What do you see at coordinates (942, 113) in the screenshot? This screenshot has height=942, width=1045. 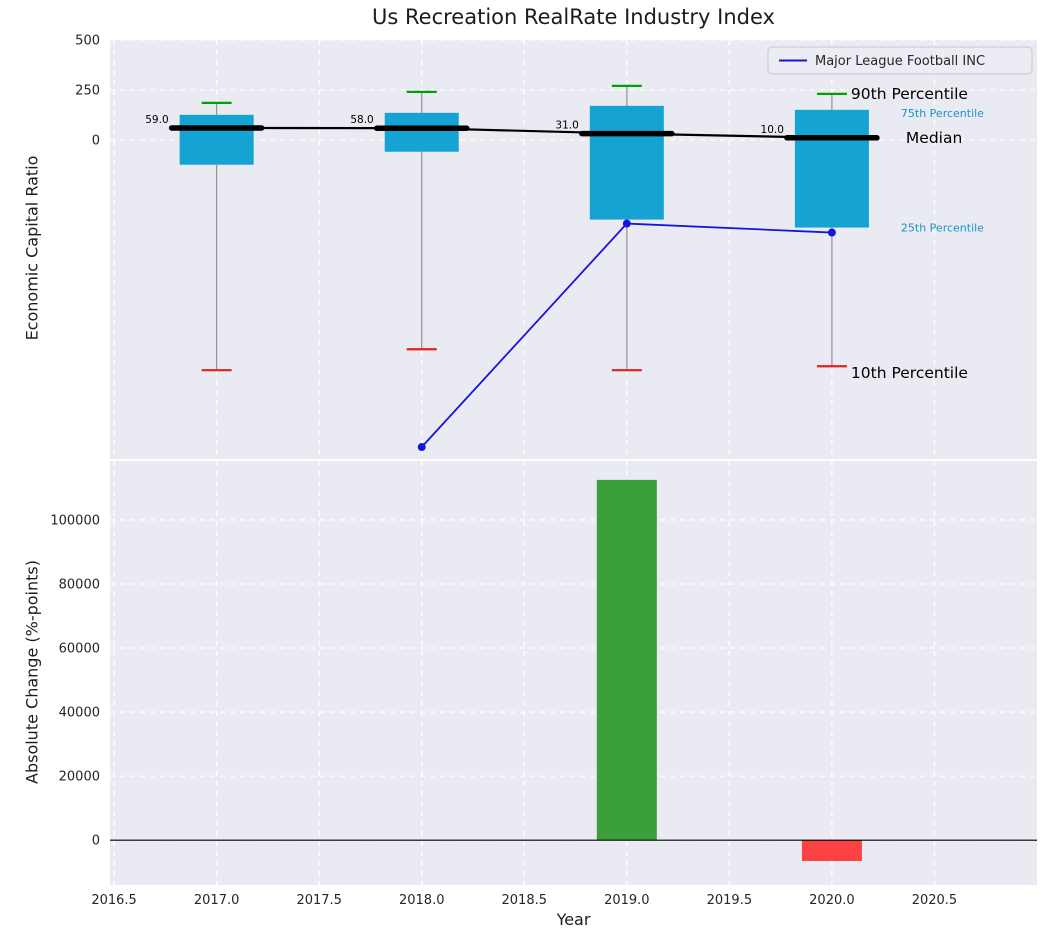 I see `annotation-75th-percentile: 75th Percentile` at bounding box center [942, 113].